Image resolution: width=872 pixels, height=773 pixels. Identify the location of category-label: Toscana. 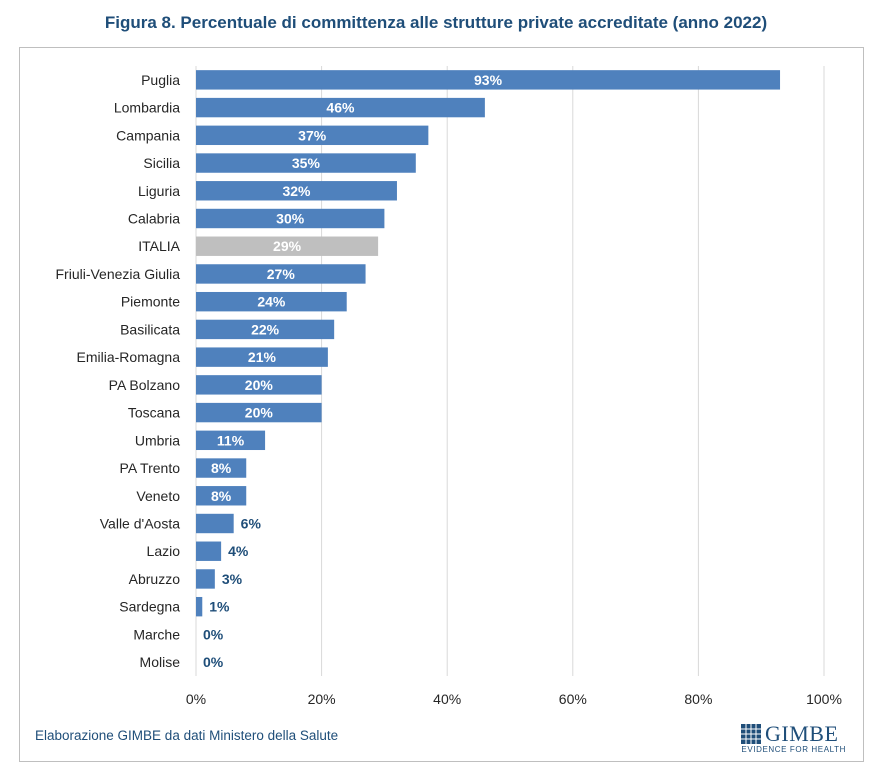
(154, 413).